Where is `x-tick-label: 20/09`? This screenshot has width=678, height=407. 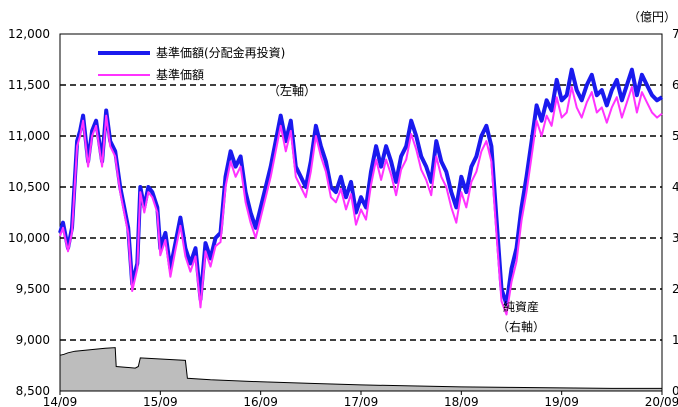
x-tick-label: 20/09 is located at coordinates (661, 401).